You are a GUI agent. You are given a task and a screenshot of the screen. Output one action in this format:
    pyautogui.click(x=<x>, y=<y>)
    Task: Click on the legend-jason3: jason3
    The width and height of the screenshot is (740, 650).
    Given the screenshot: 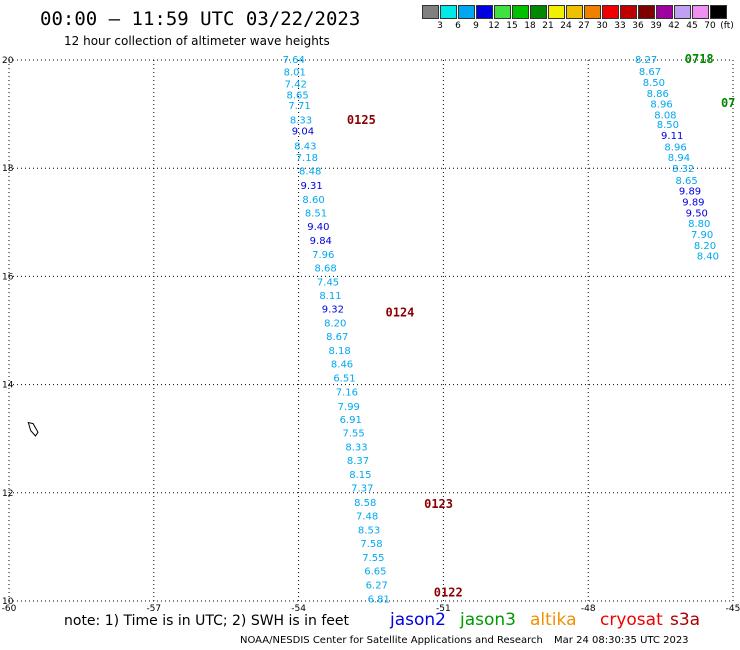 What is the action you would take?
    pyautogui.click(x=488, y=620)
    